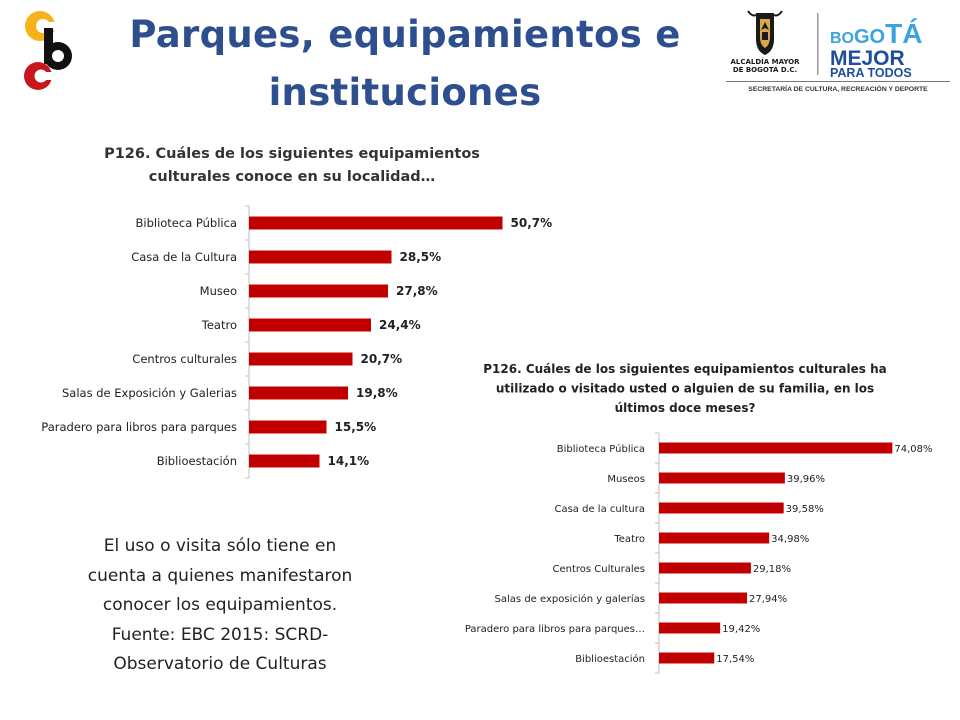 The height and width of the screenshot is (720, 960). Describe the element at coordinates (349, 461) in the screenshot. I see `c1-value-label: 14,1%` at that location.